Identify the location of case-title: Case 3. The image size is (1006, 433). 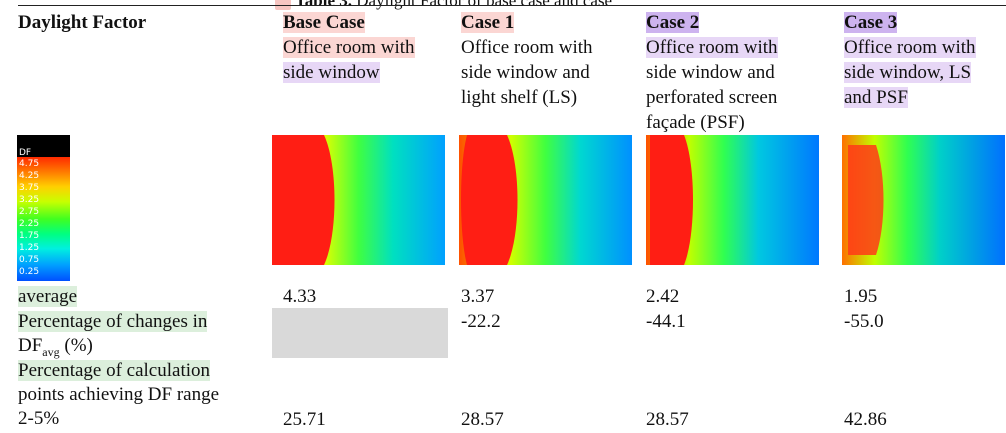
(871, 22).